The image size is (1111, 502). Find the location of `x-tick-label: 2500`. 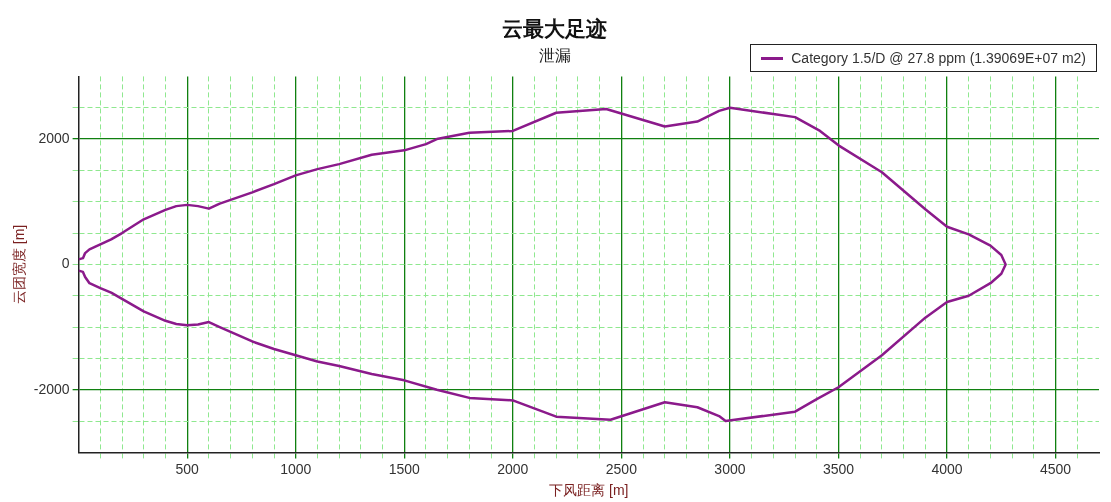

x-tick-label: 2500 is located at coordinates (621, 468).